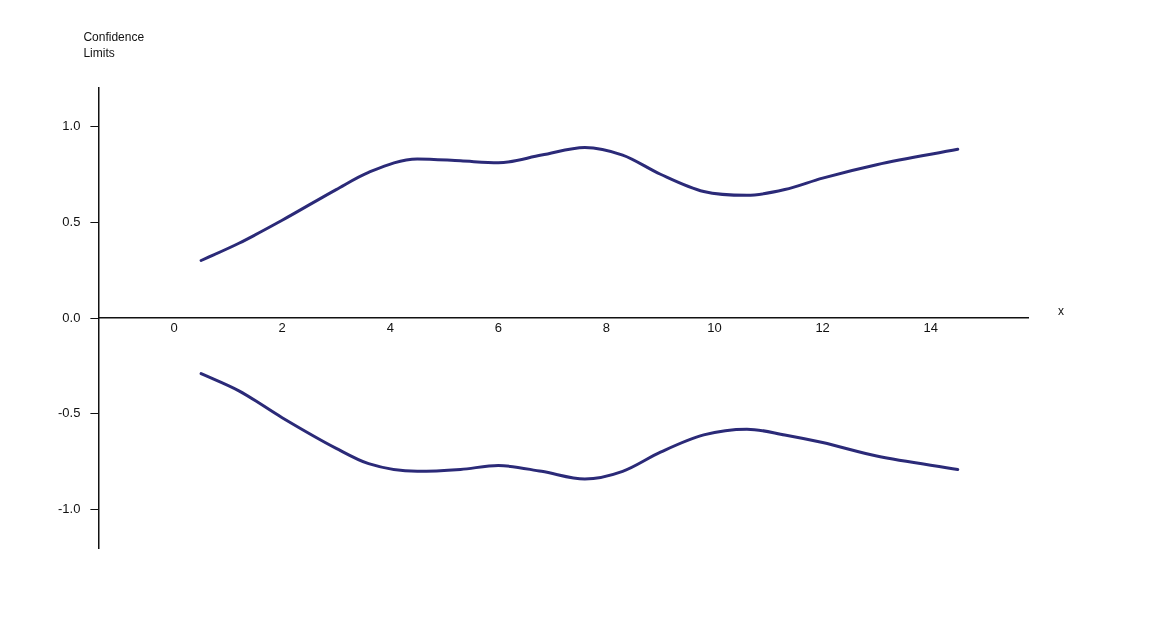 The width and height of the screenshot is (1149, 623). Describe the element at coordinates (69, 413) in the screenshot. I see `y-tick-label: -0.5` at that location.